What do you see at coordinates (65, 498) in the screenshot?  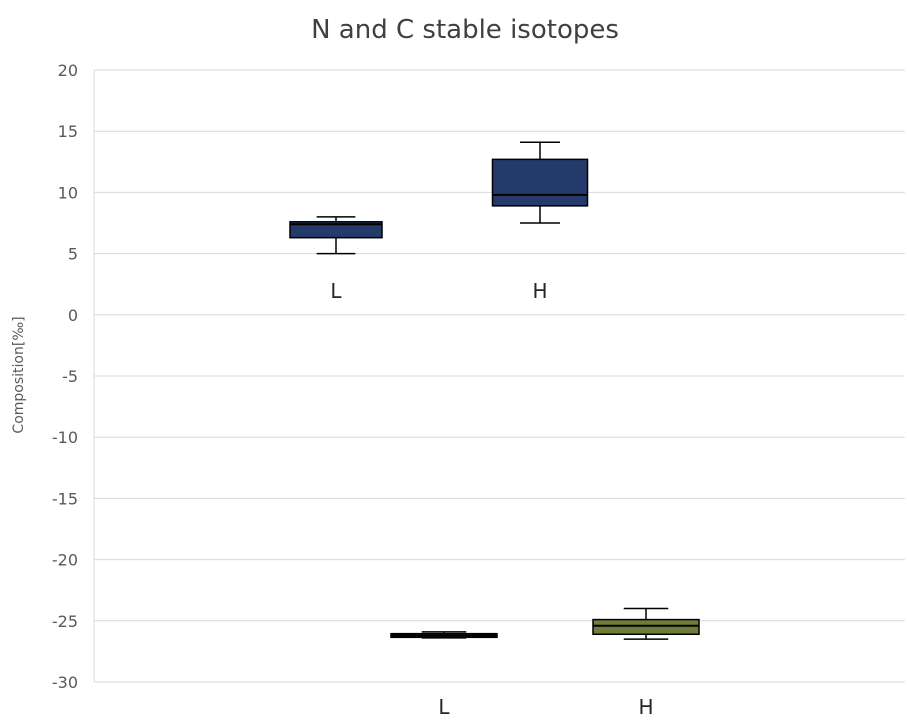 I see `y-tick-label: -15` at bounding box center [65, 498].